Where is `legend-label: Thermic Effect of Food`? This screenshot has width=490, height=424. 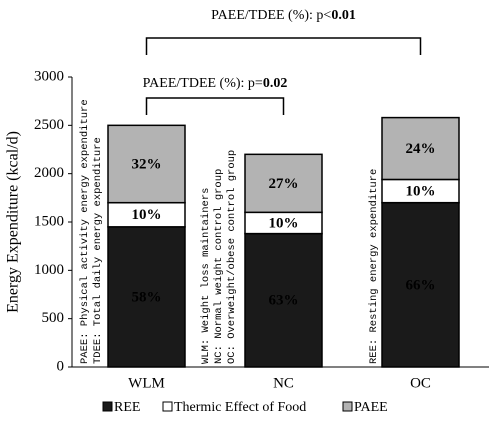
legend-label: Thermic Effect of Food is located at coordinates (240, 407).